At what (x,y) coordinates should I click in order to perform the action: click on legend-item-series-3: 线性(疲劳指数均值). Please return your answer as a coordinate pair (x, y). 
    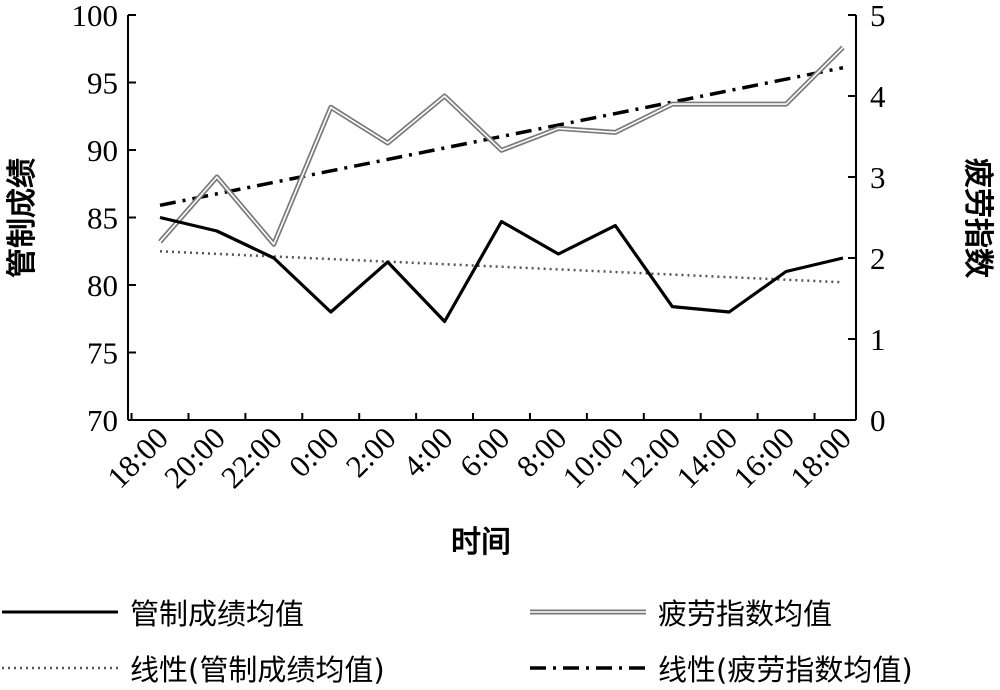
    Looking at the image, I should click on (721, 670).